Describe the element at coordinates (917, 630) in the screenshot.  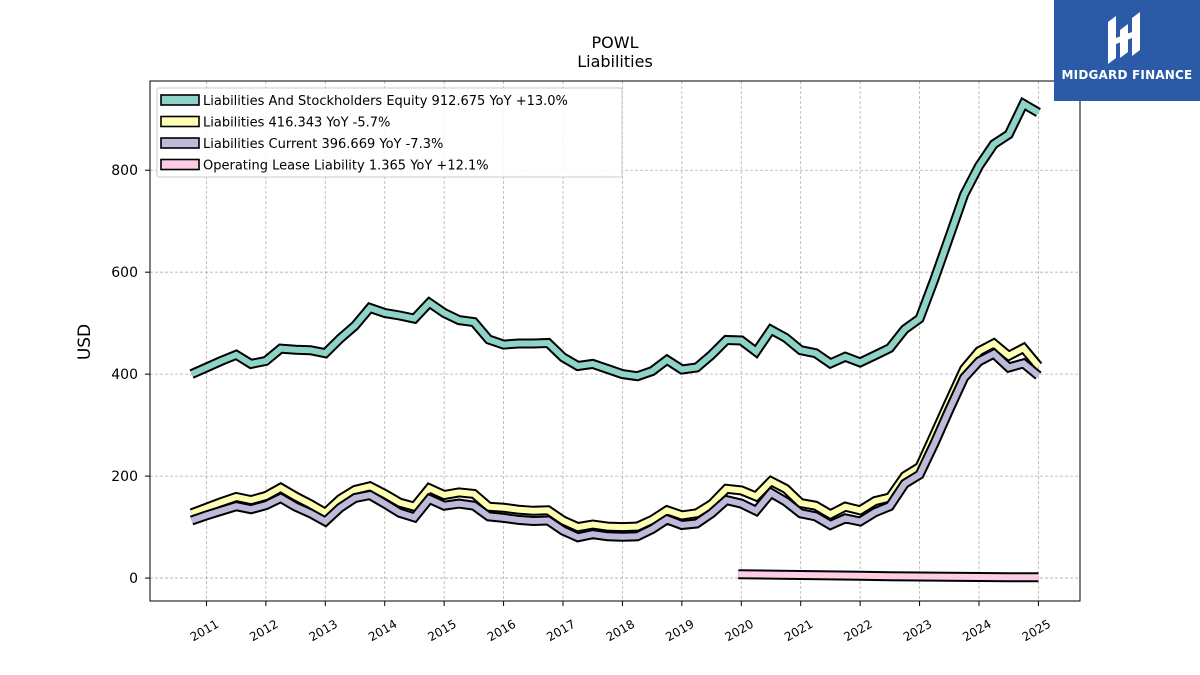
I see `x-tick-label: 2023` at that location.